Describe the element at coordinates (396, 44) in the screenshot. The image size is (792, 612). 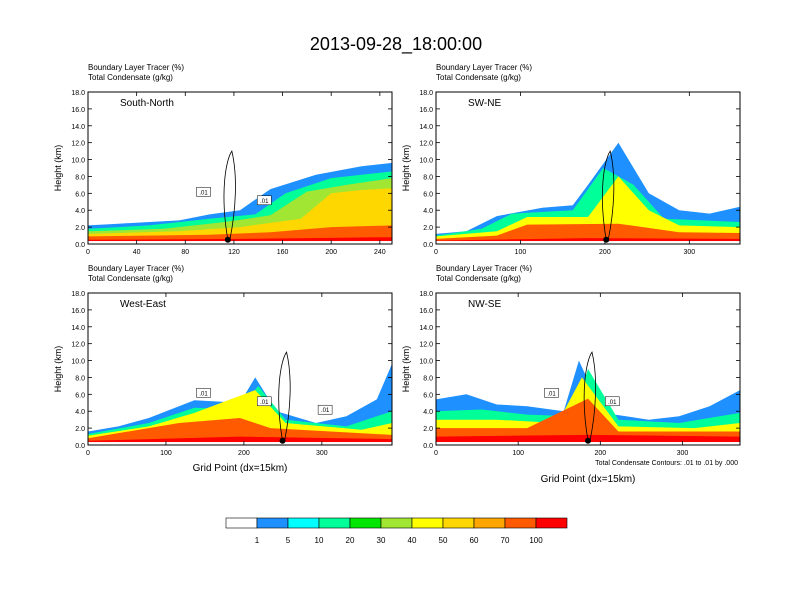
I see `figure-title: 2013-09-28_18:00:00` at that location.